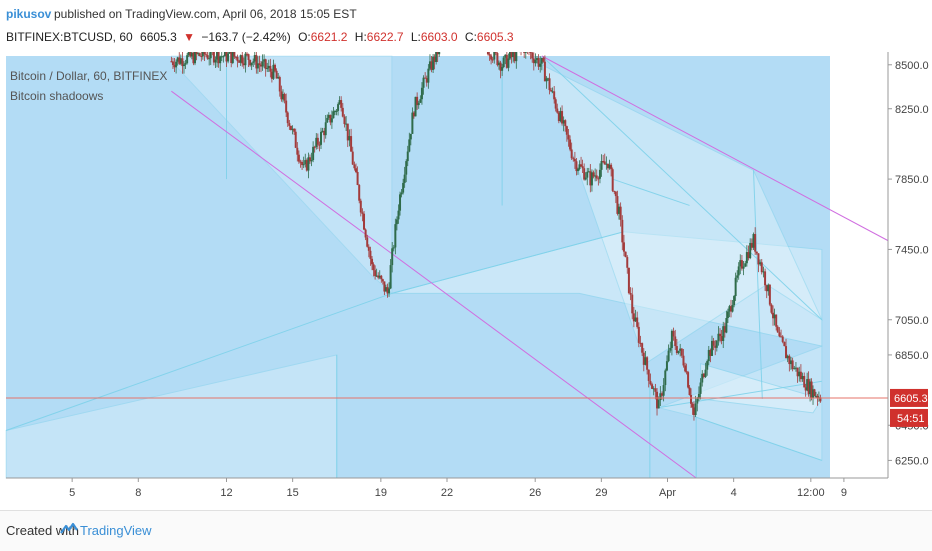 The width and height of the screenshot is (932, 551). What do you see at coordinates (69, 37) in the screenshot?
I see `symbol-label: BITFINEX:BTCUSD, 60` at bounding box center [69, 37].